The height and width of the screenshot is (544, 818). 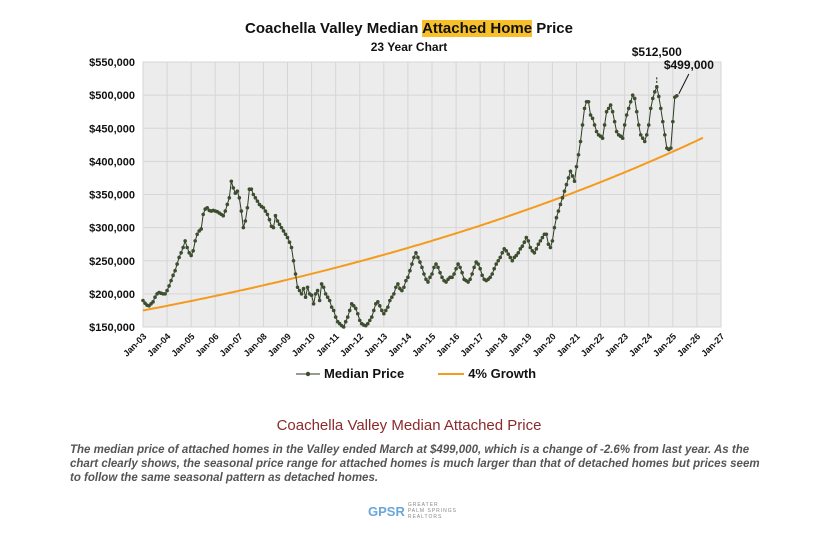 I want to click on y-tick-label: $150,000, so click(x=112, y=328).